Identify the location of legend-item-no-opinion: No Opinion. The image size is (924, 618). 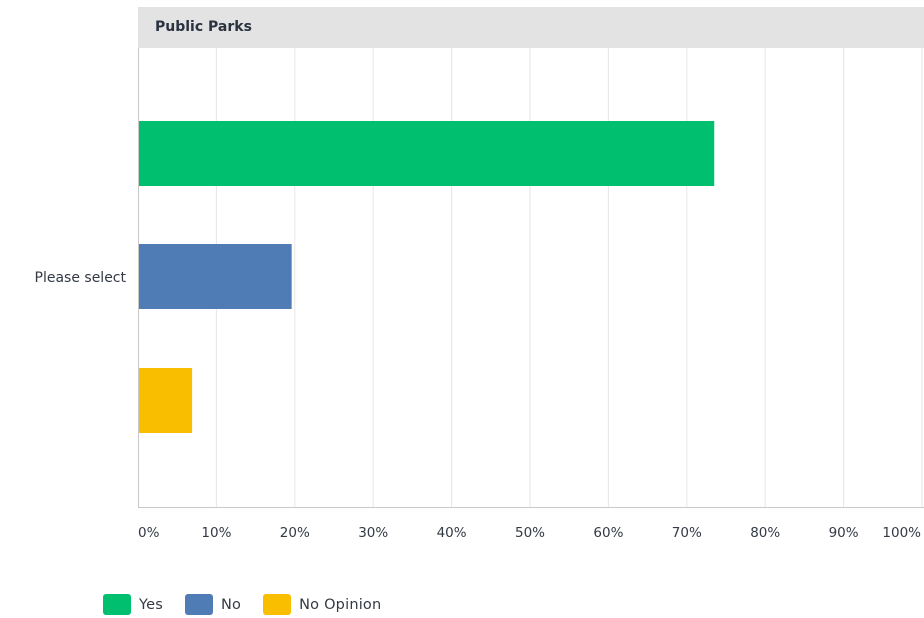
(322, 604).